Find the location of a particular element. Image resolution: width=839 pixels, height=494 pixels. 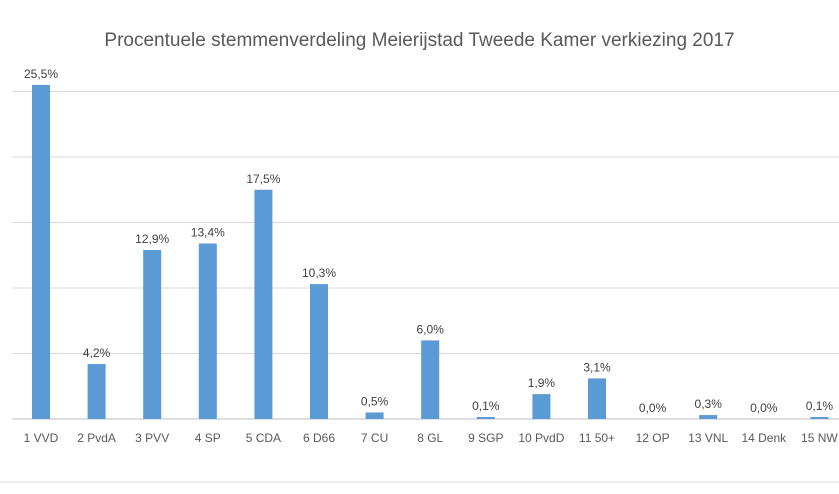

x-tick-label: 7 CU is located at coordinates (374, 438).